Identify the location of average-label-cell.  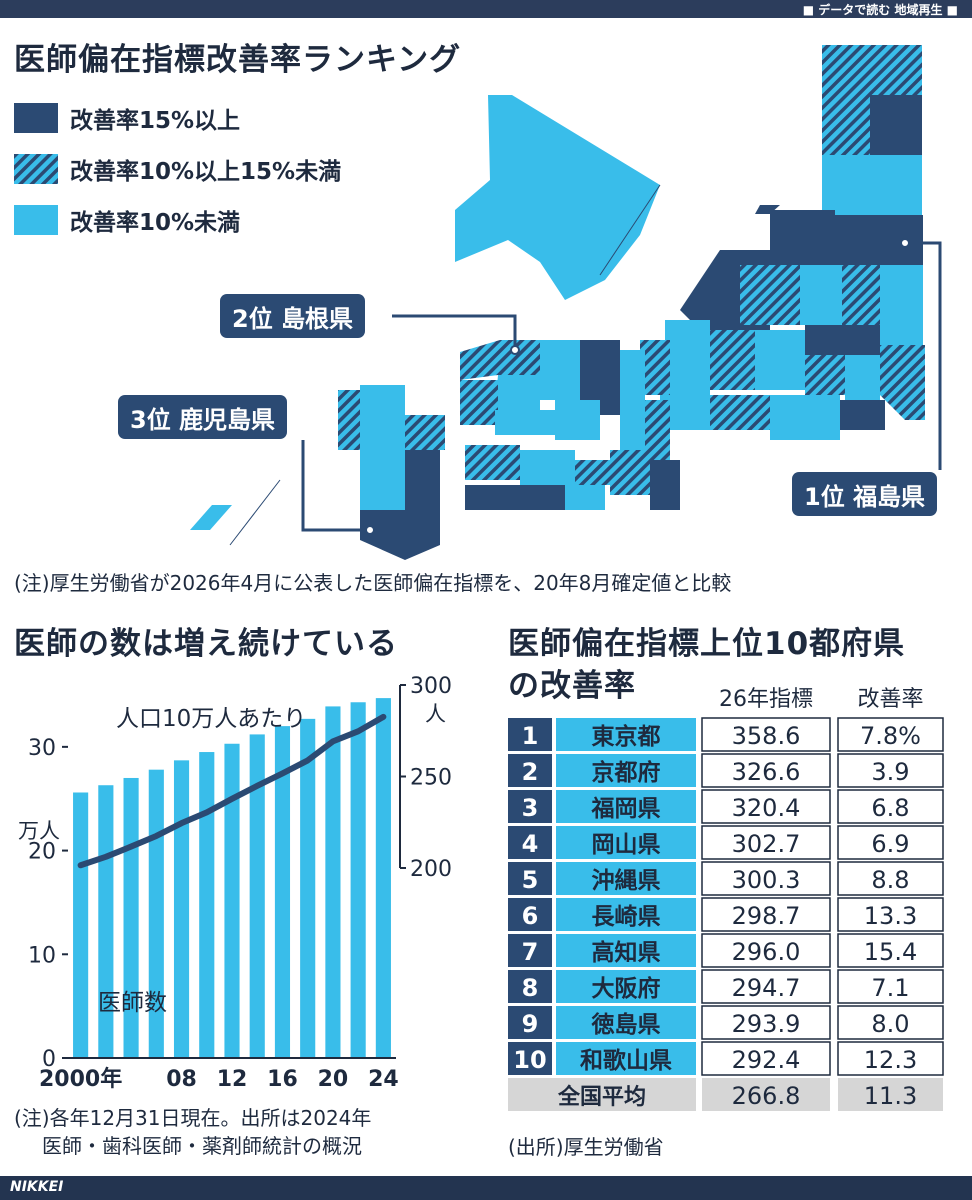
(602, 1094).